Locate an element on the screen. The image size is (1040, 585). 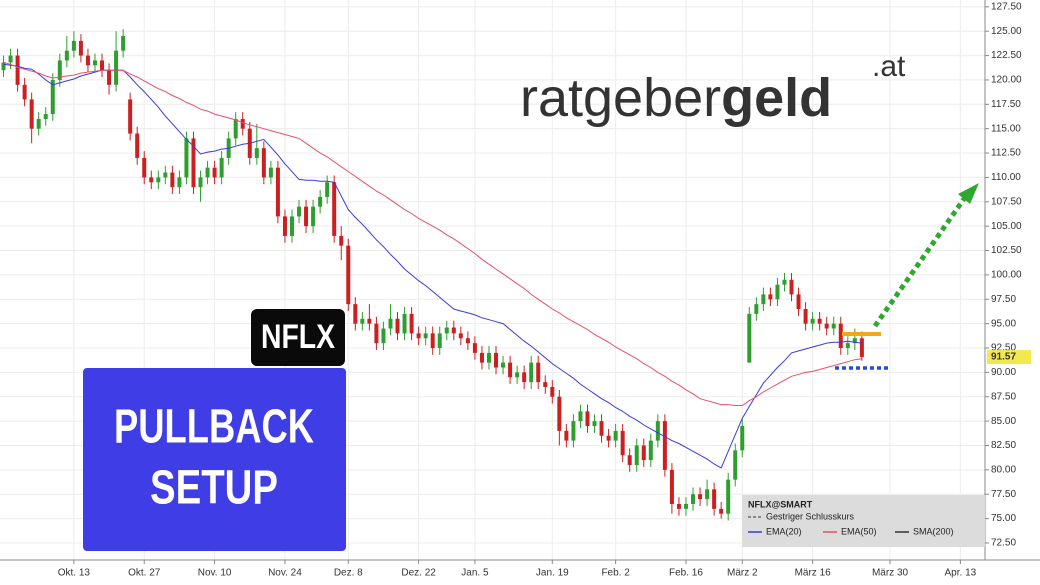
y-tick-label: 127.50 is located at coordinates (1006, 6).